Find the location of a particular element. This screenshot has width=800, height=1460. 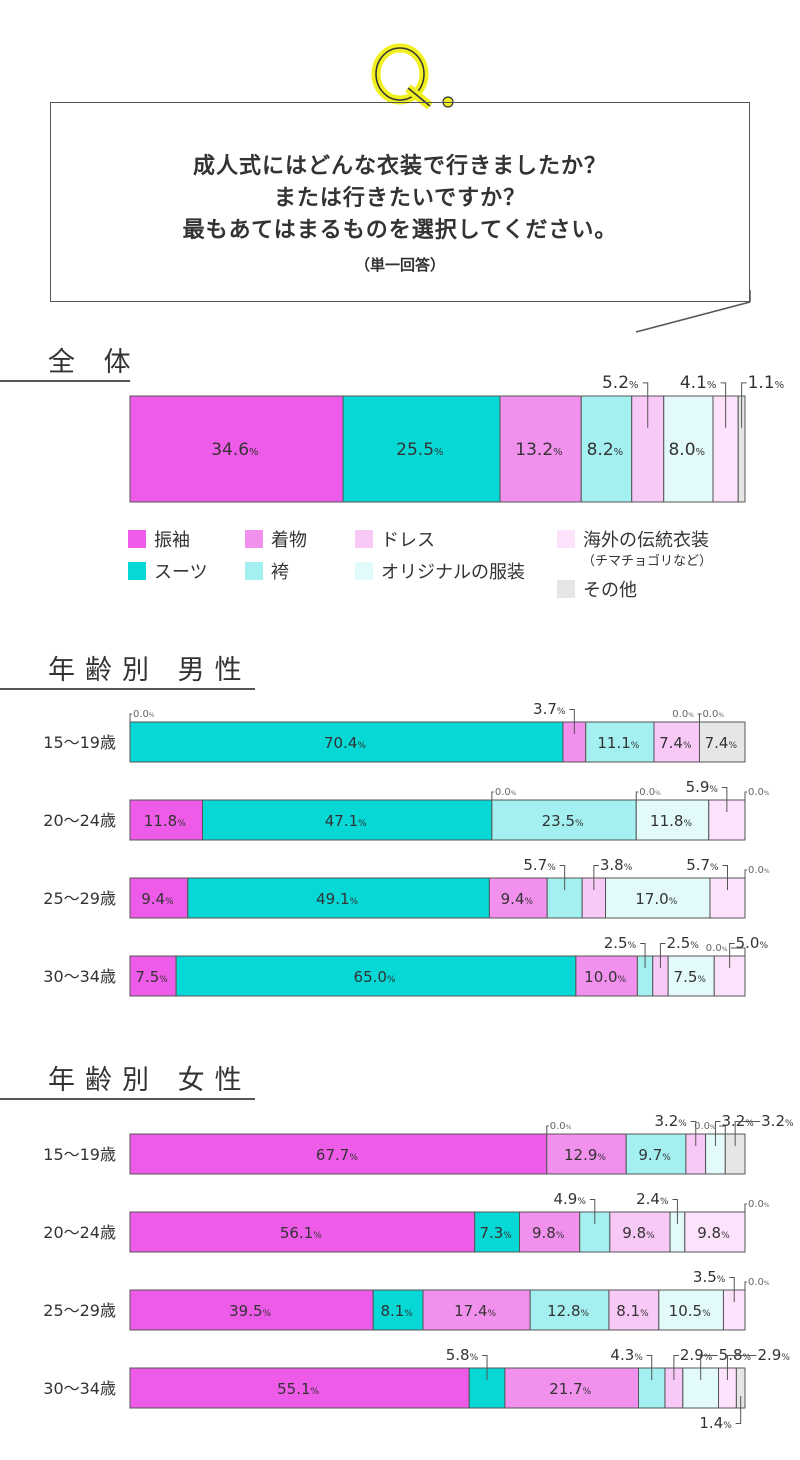

value-label: 4.1% is located at coordinates (698, 383).